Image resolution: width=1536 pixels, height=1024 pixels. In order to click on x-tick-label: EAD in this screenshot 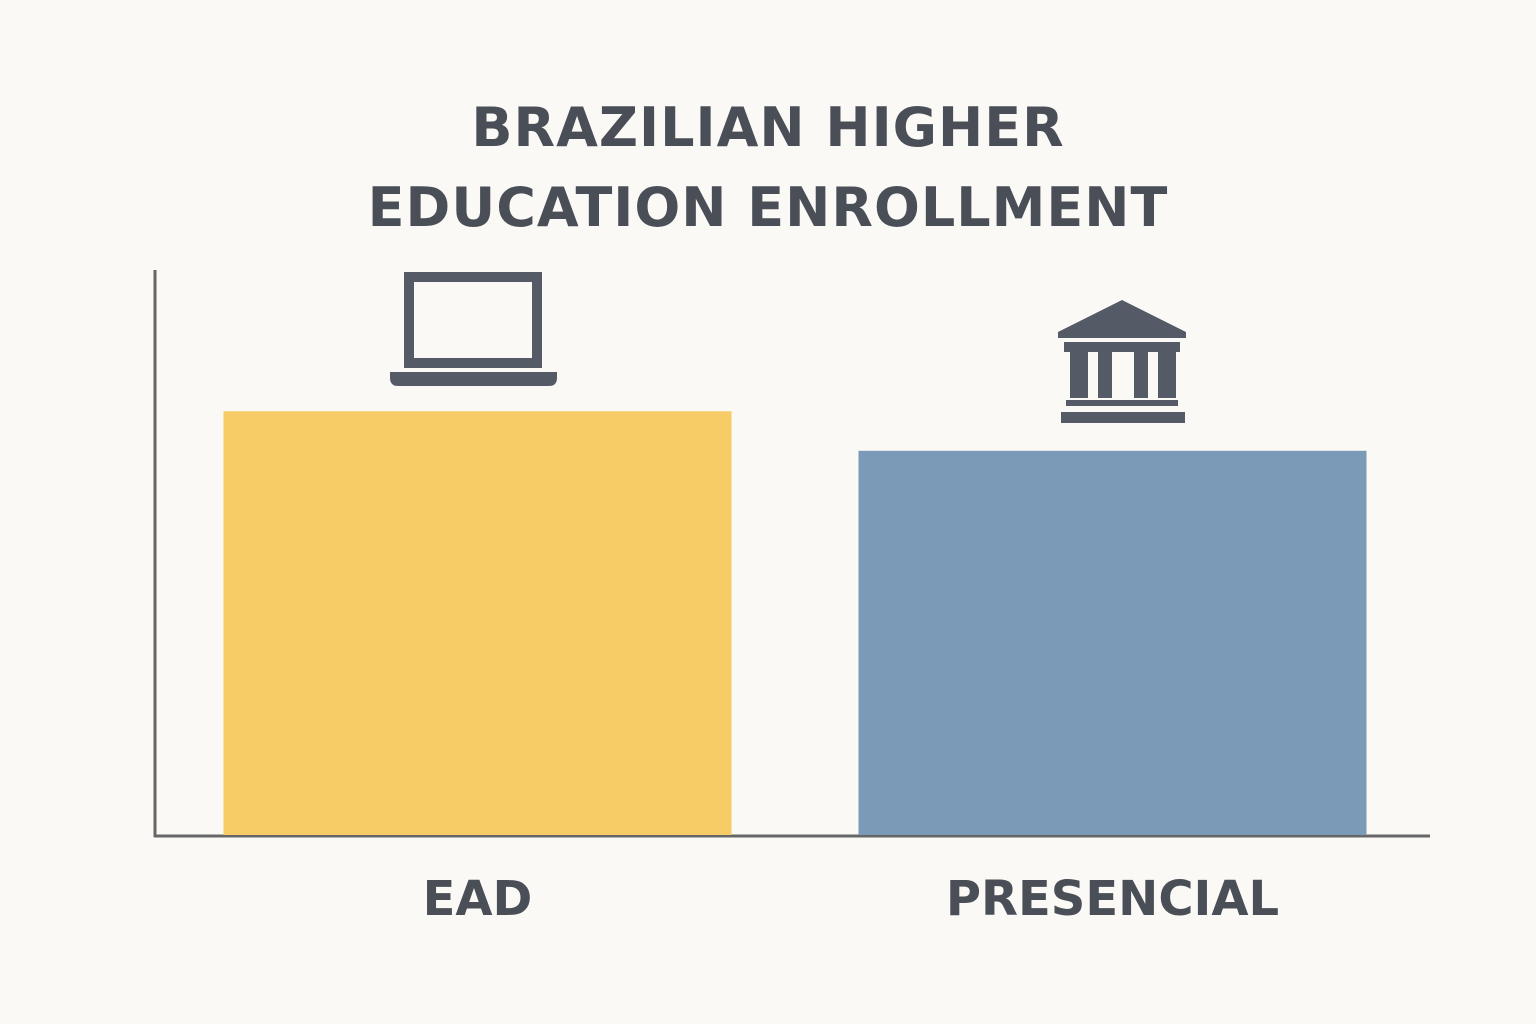, I will do `click(478, 899)`.